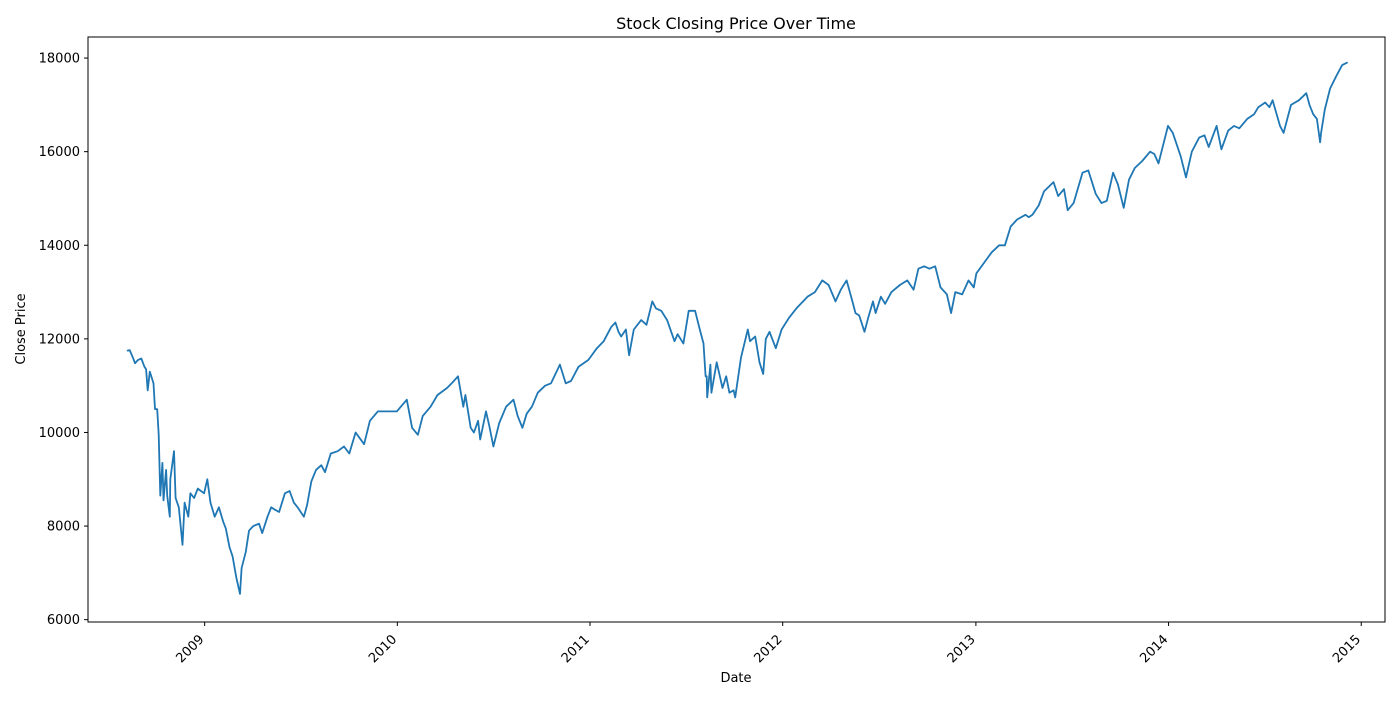 The image size is (1400, 704). Describe the element at coordinates (576, 649) in the screenshot. I see `x-tick-label: 2011` at that location.